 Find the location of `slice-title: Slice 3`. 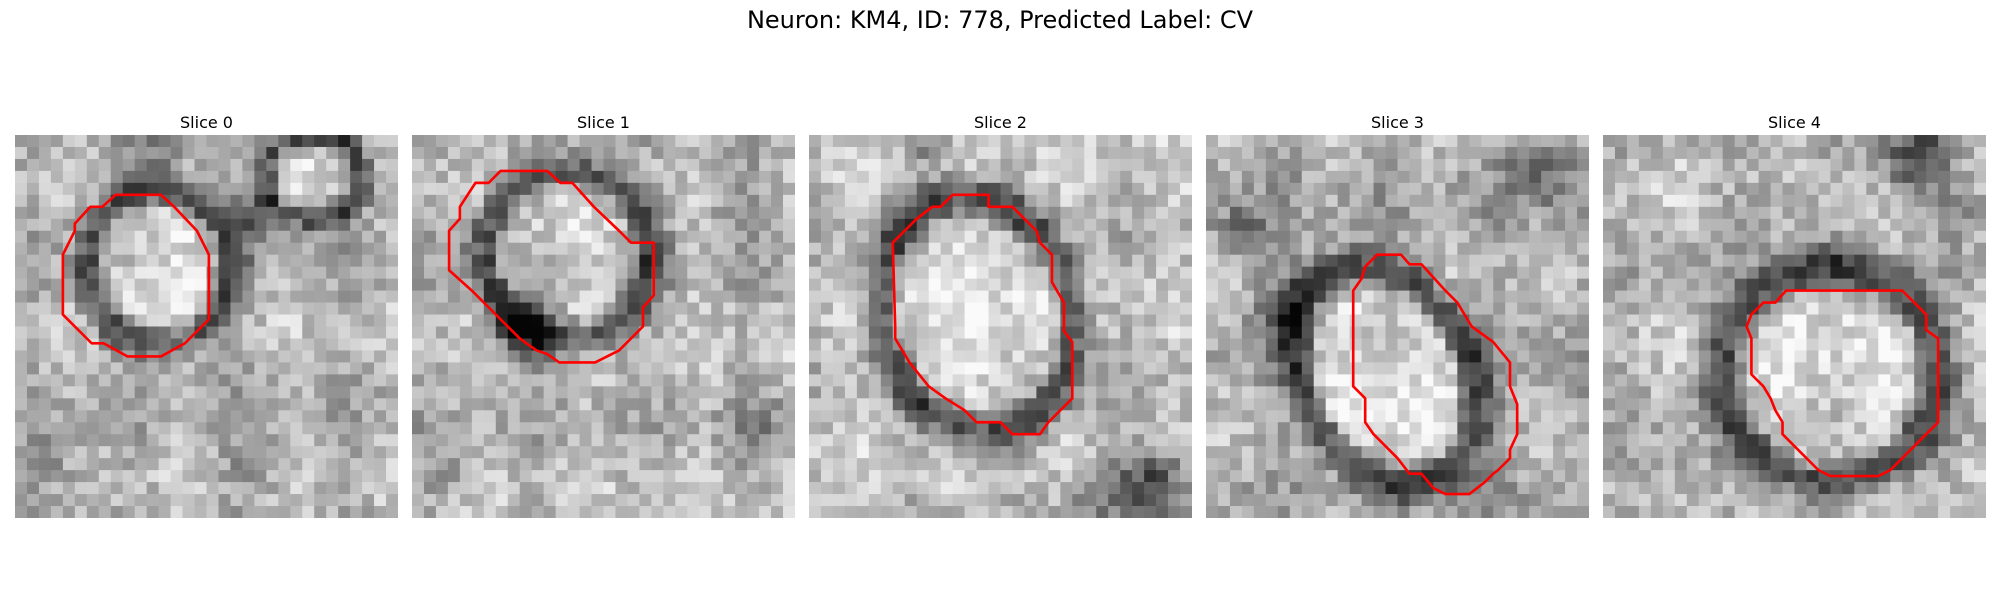

slice-title: Slice 3 is located at coordinates (1397, 122).